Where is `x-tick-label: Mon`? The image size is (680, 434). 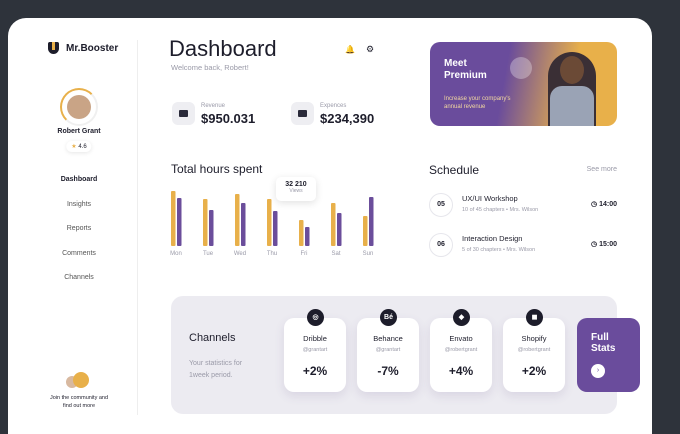 x-tick-label: Mon is located at coordinates (176, 254).